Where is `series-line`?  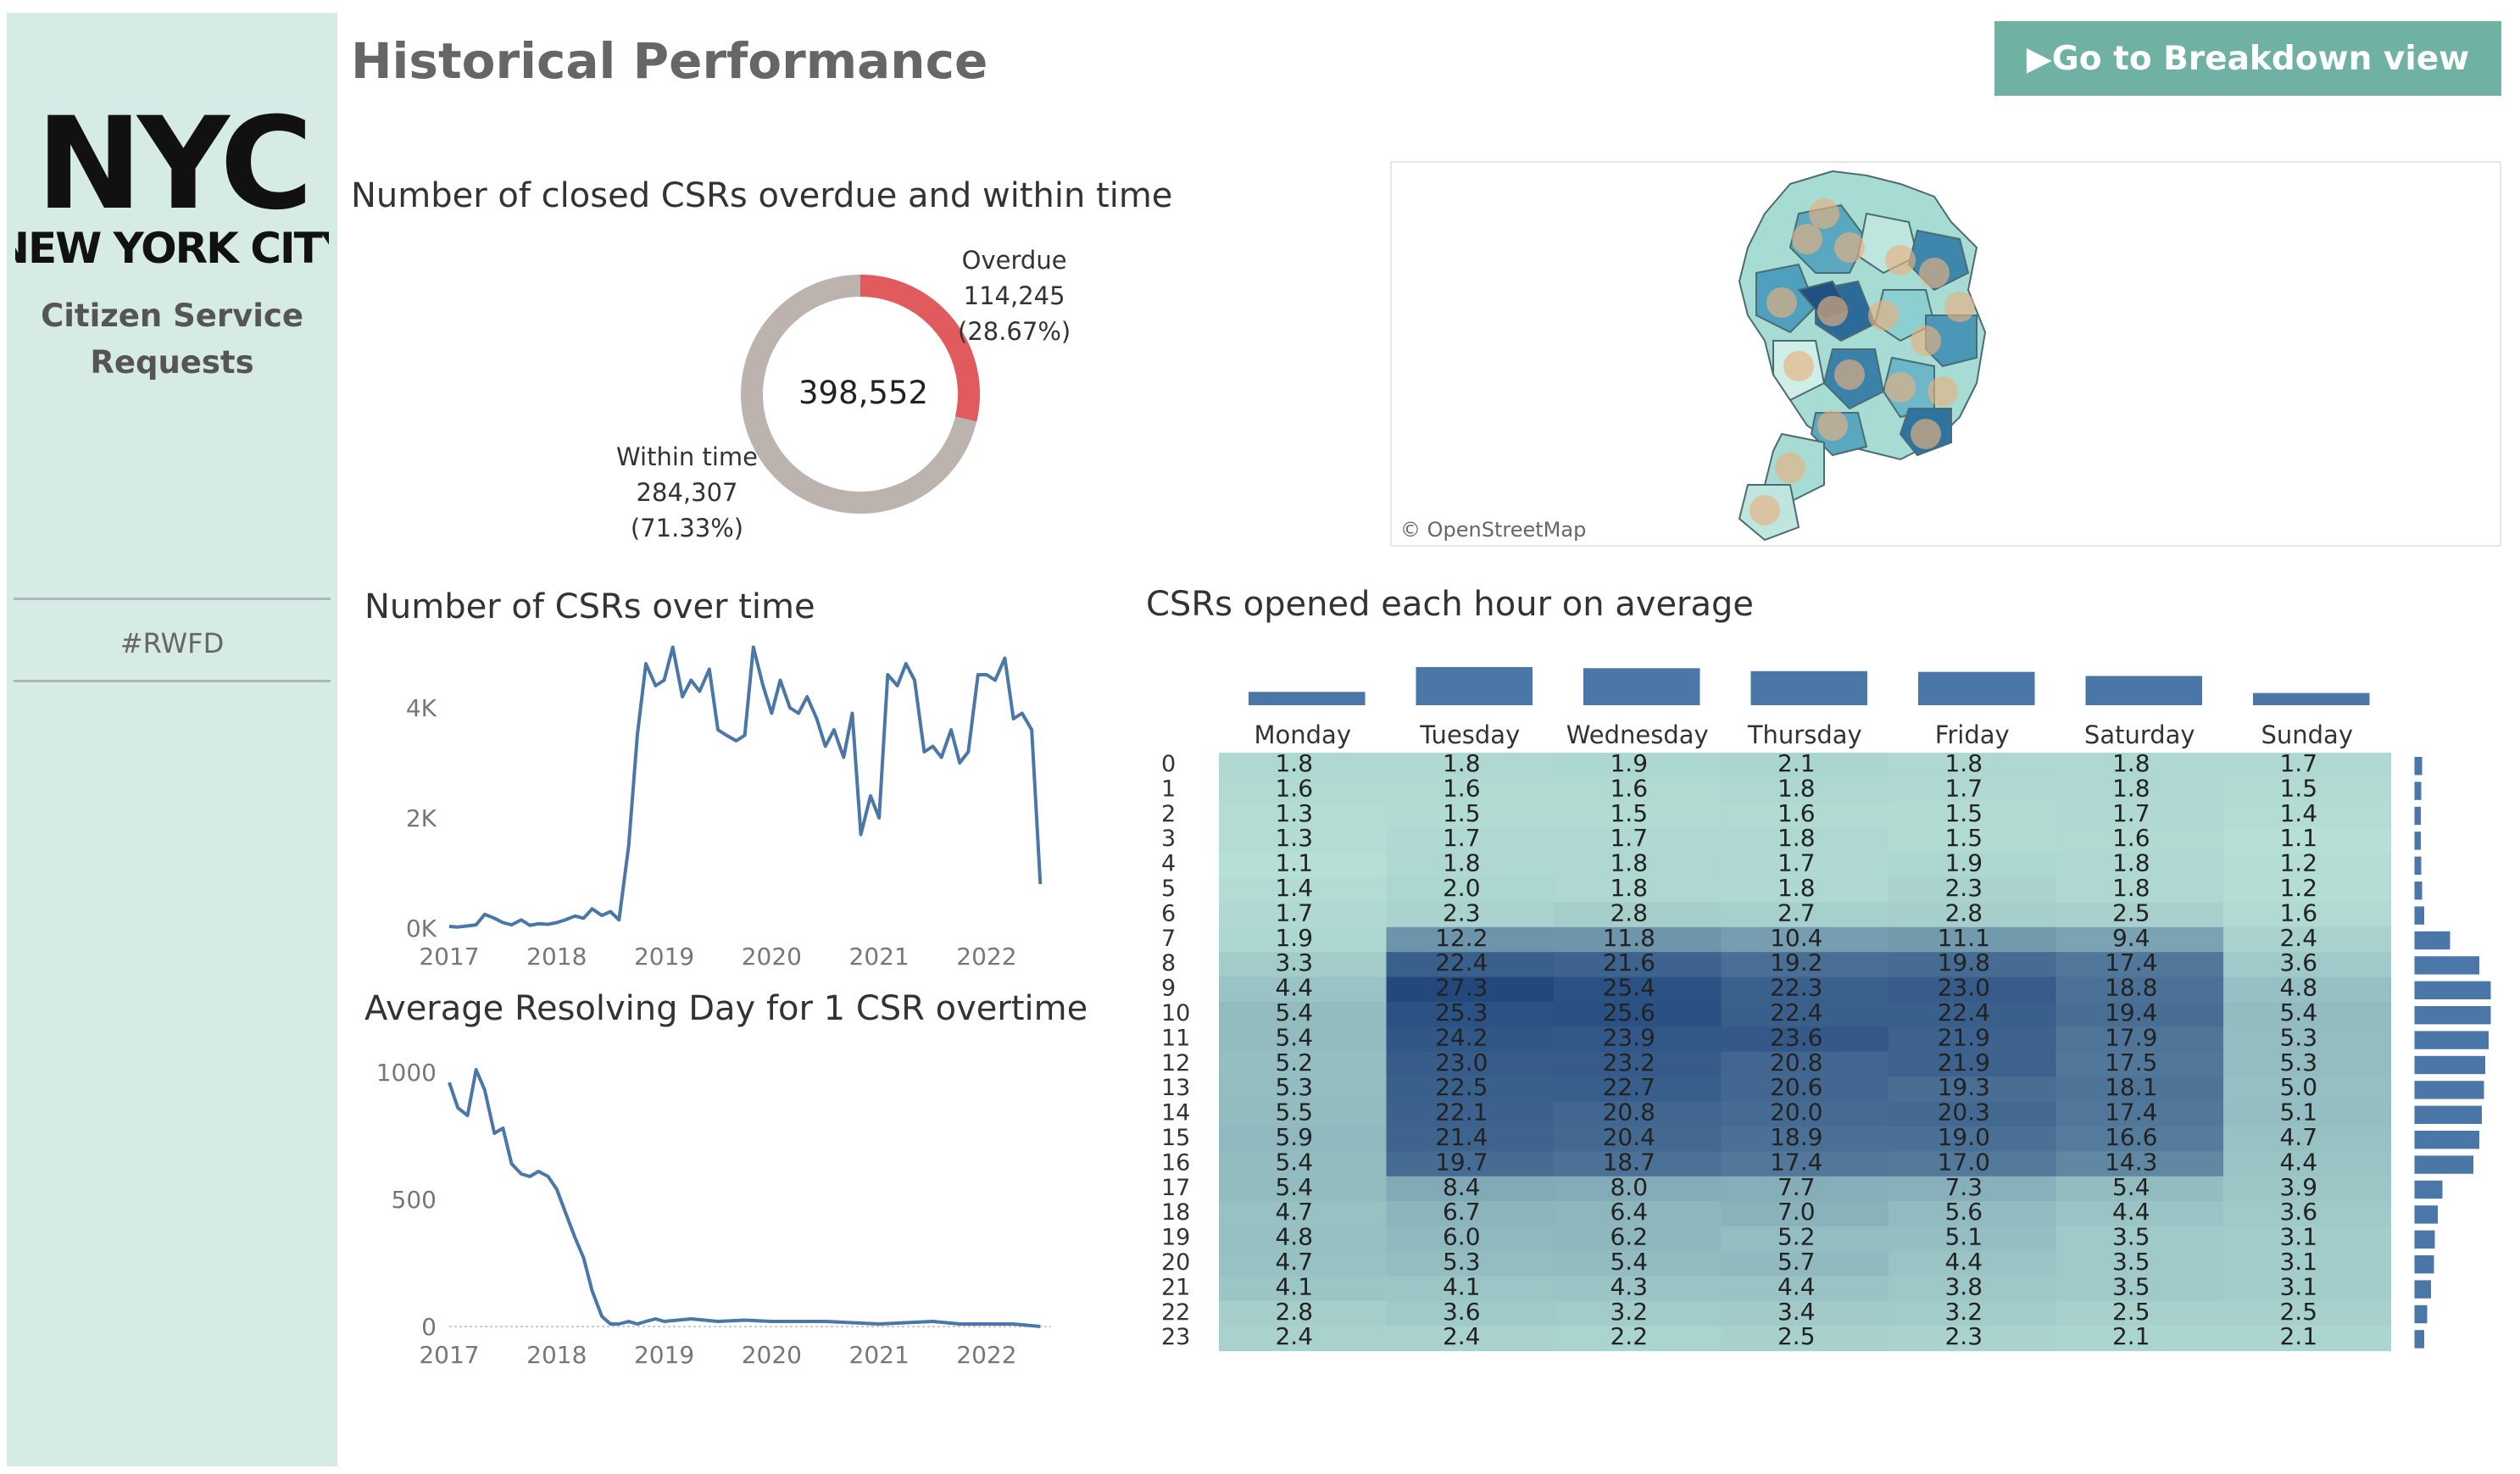
series-line is located at coordinates (744, 1198).